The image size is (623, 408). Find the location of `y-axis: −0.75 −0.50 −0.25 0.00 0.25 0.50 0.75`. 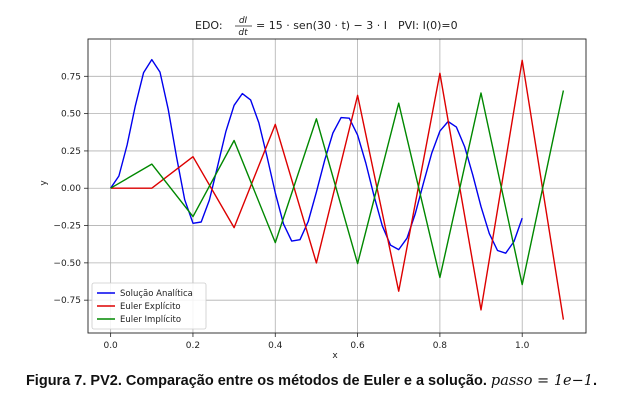

y-axis: −0.75 −0.50 −0.25 0.00 0.25 0.50 0.75 is located at coordinates (70, 189).